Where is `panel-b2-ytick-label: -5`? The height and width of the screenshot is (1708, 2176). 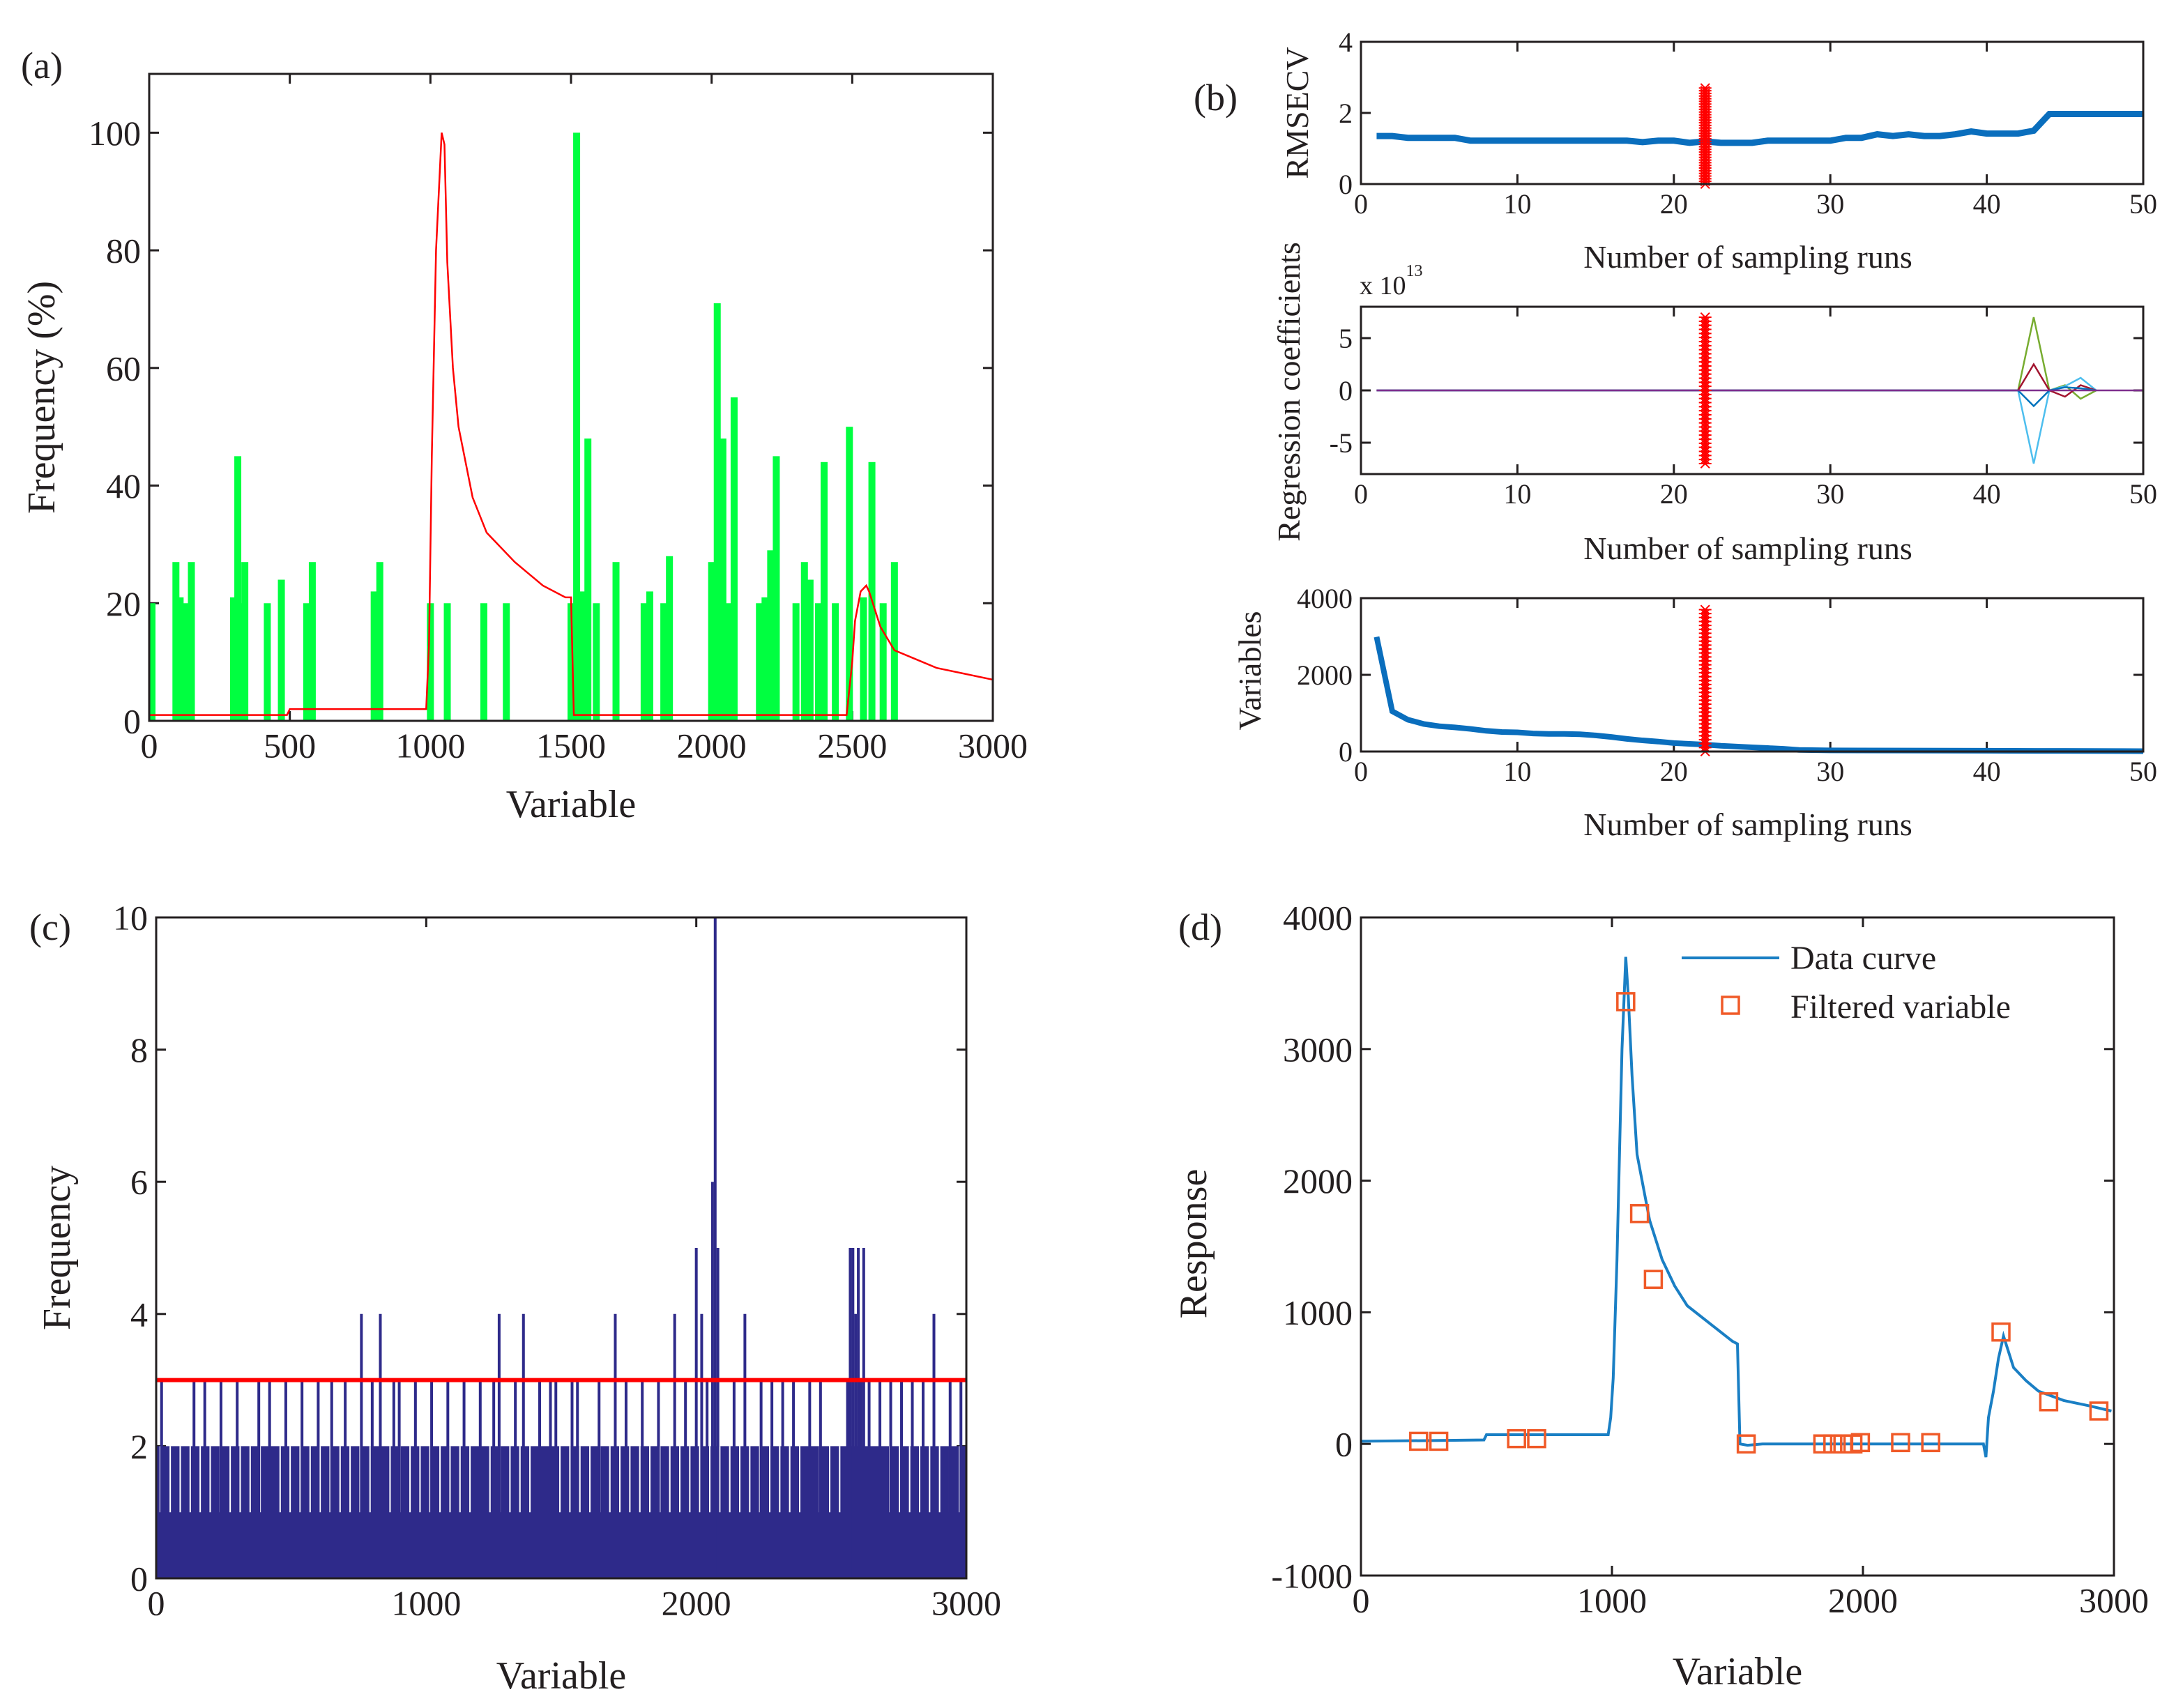
panel-b2-ytick-label: -5 is located at coordinates (1341, 443).